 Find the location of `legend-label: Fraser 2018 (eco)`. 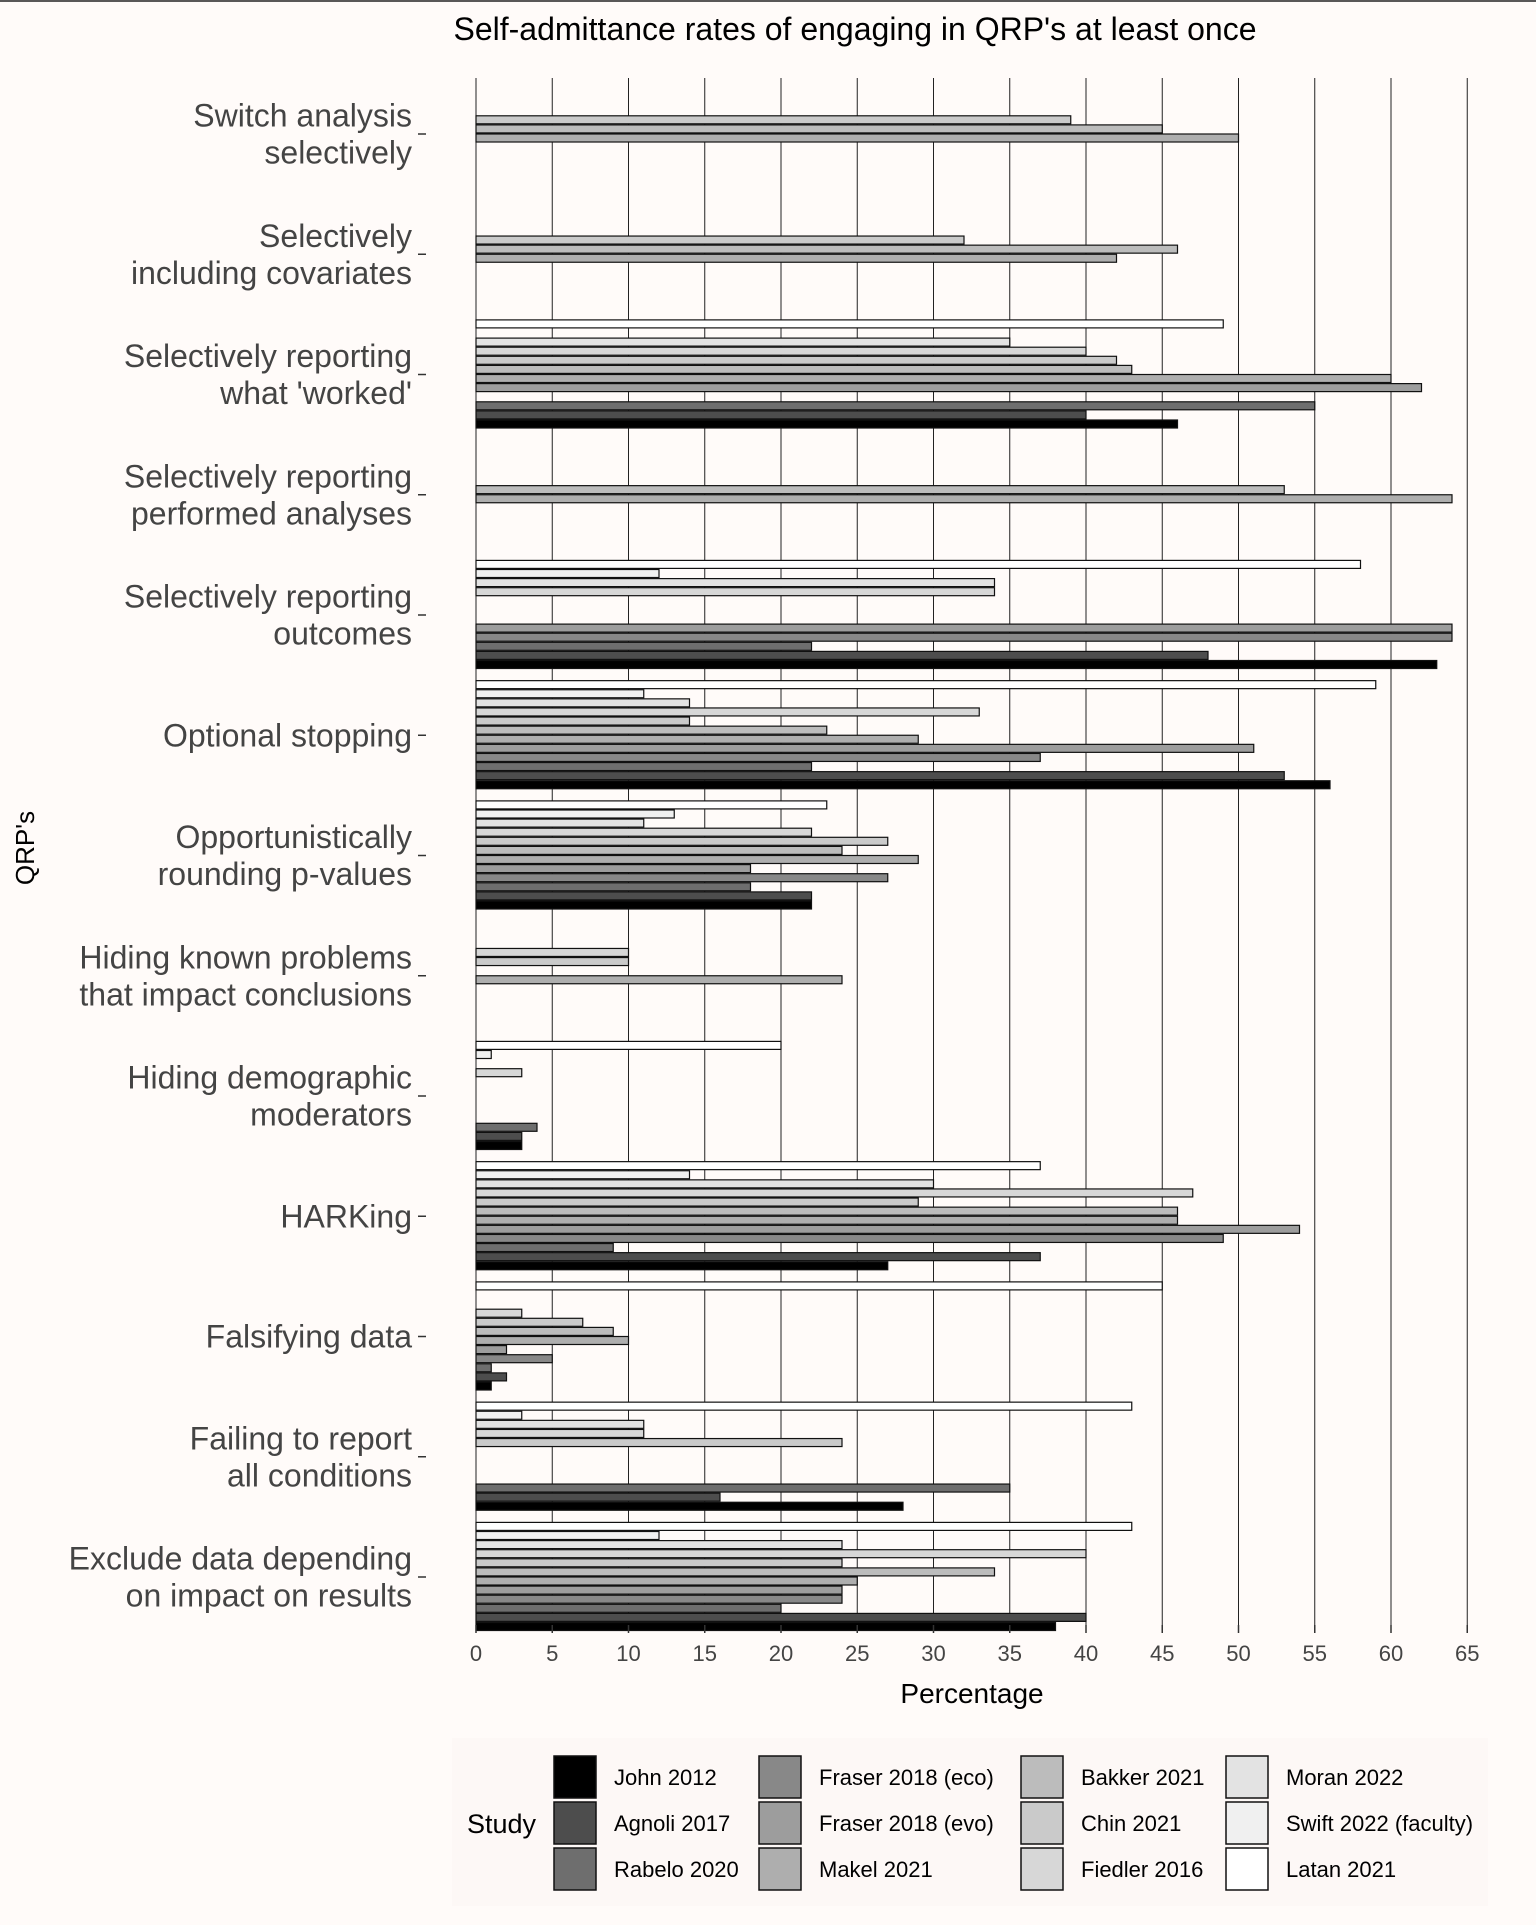

legend-label: Fraser 2018 (eco) is located at coordinates (906, 1777).